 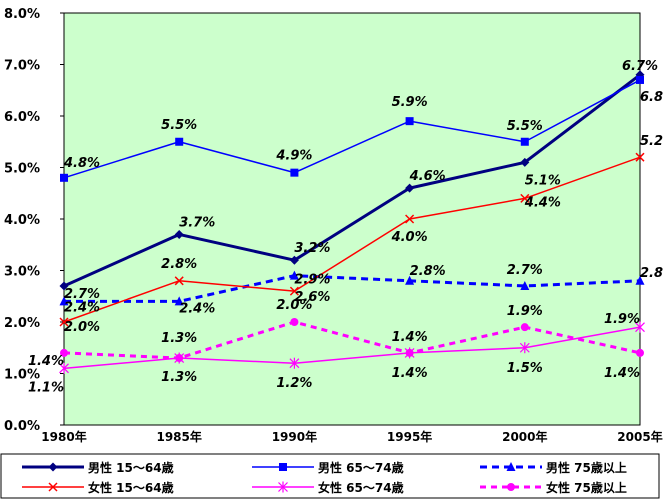 I want to click on data-label: 5.1%, so click(x=543, y=180).